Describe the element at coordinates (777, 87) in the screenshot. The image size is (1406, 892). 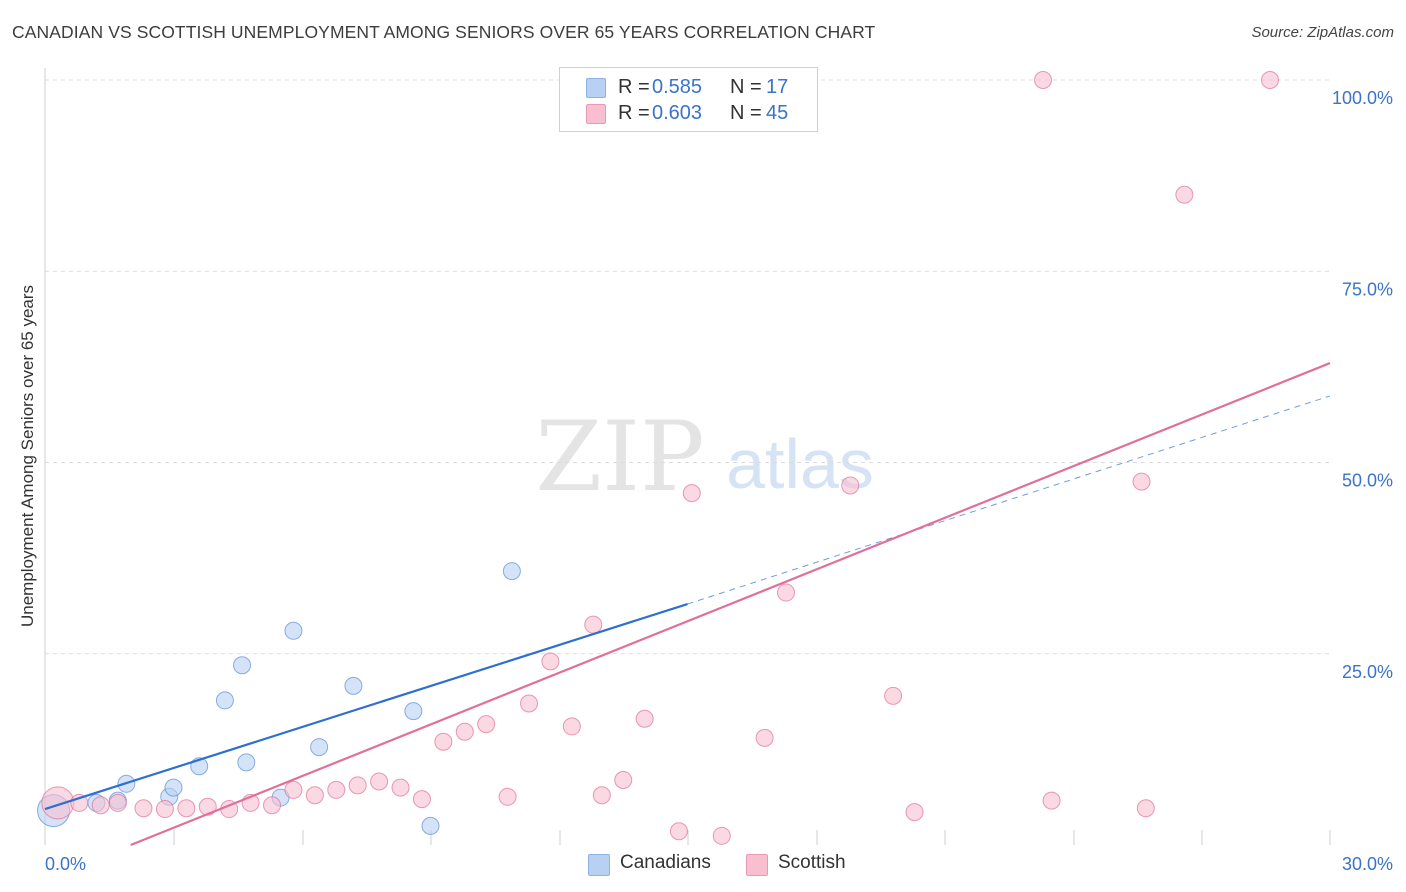
I see `legend-n-value: 17` at that location.